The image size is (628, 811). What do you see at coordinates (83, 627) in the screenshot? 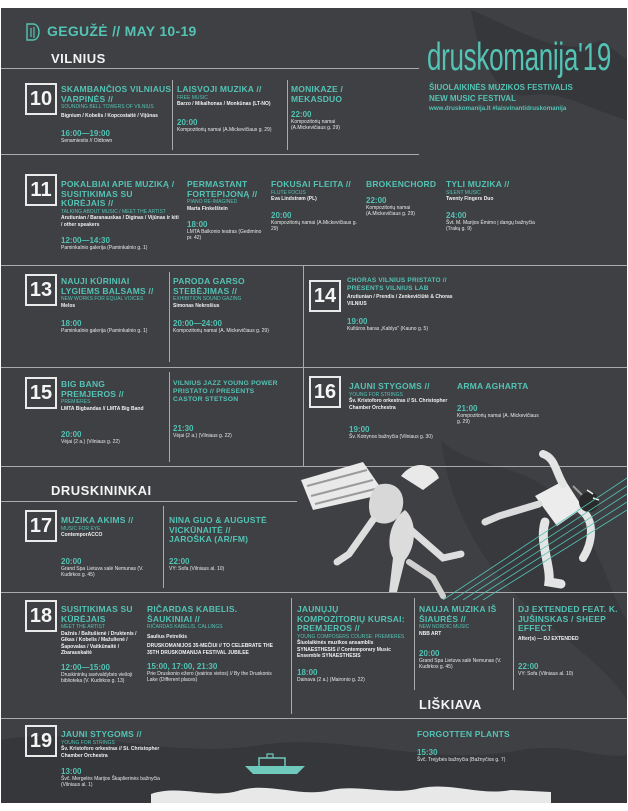
I see `event-subtitle: MEET THE ARTIST` at bounding box center [83, 627].